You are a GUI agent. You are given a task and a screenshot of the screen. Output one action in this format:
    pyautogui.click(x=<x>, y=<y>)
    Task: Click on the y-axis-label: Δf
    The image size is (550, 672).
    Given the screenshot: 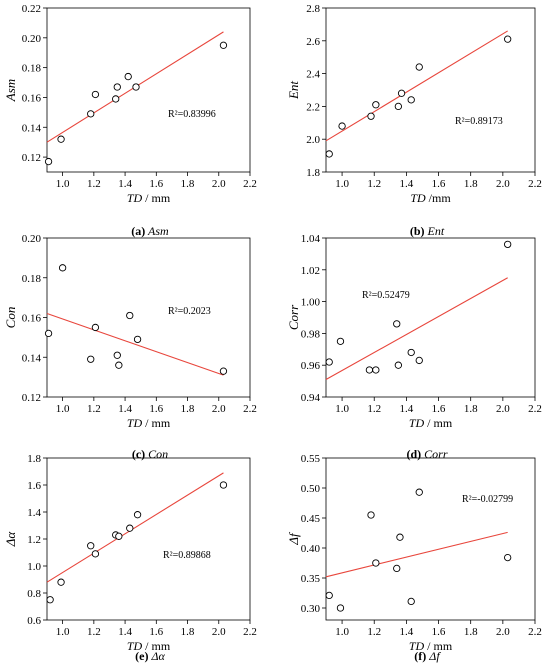 What is the action you would take?
    pyautogui.click(x=293, y=538)
    